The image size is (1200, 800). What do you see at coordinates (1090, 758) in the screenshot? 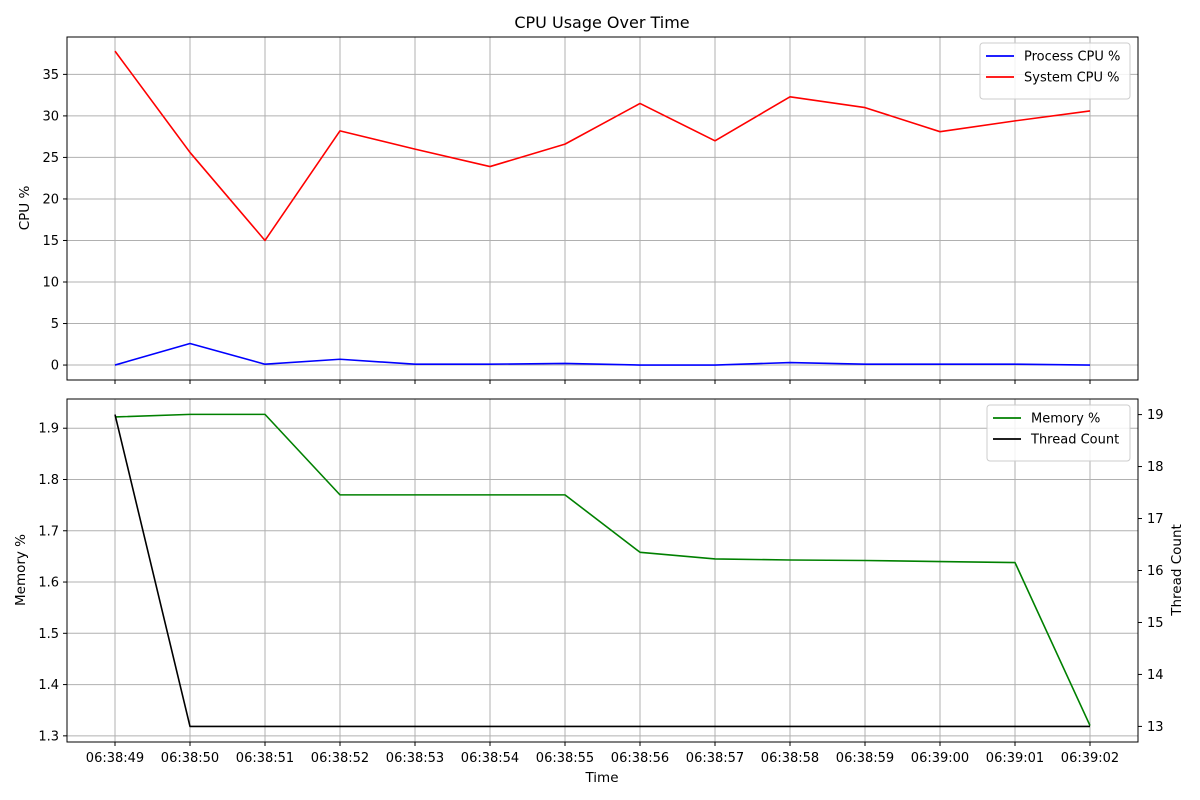
I see `x-tick-label: 06:39:02` at bounding box center [1090, 758].